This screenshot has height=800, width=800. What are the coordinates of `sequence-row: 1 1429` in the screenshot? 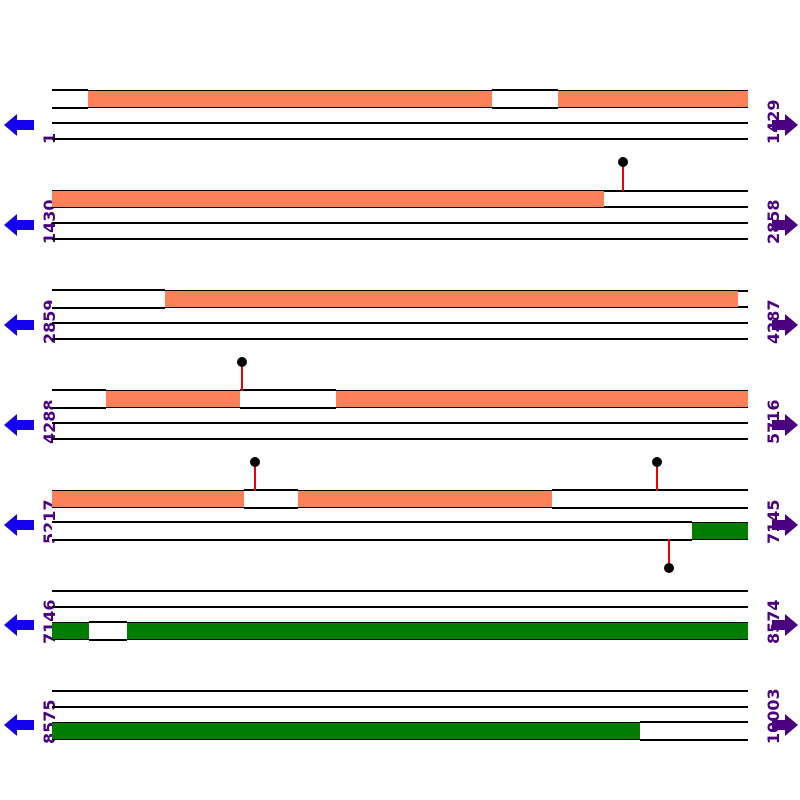 It's located at (400, 128).